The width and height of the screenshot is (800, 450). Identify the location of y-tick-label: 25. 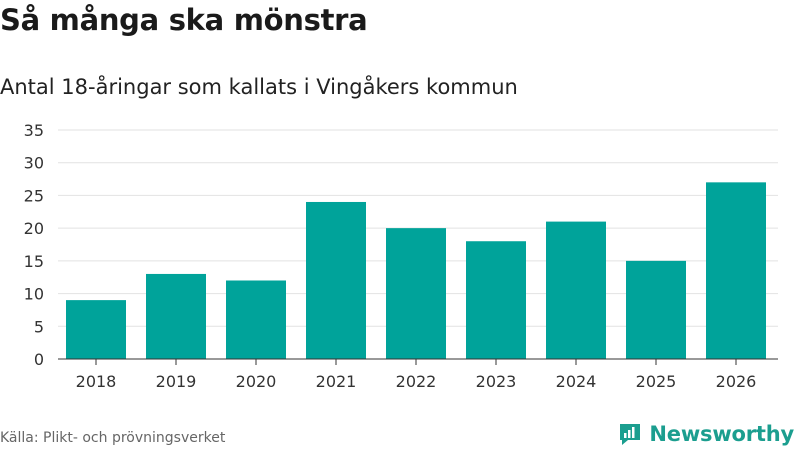
(34, 195).